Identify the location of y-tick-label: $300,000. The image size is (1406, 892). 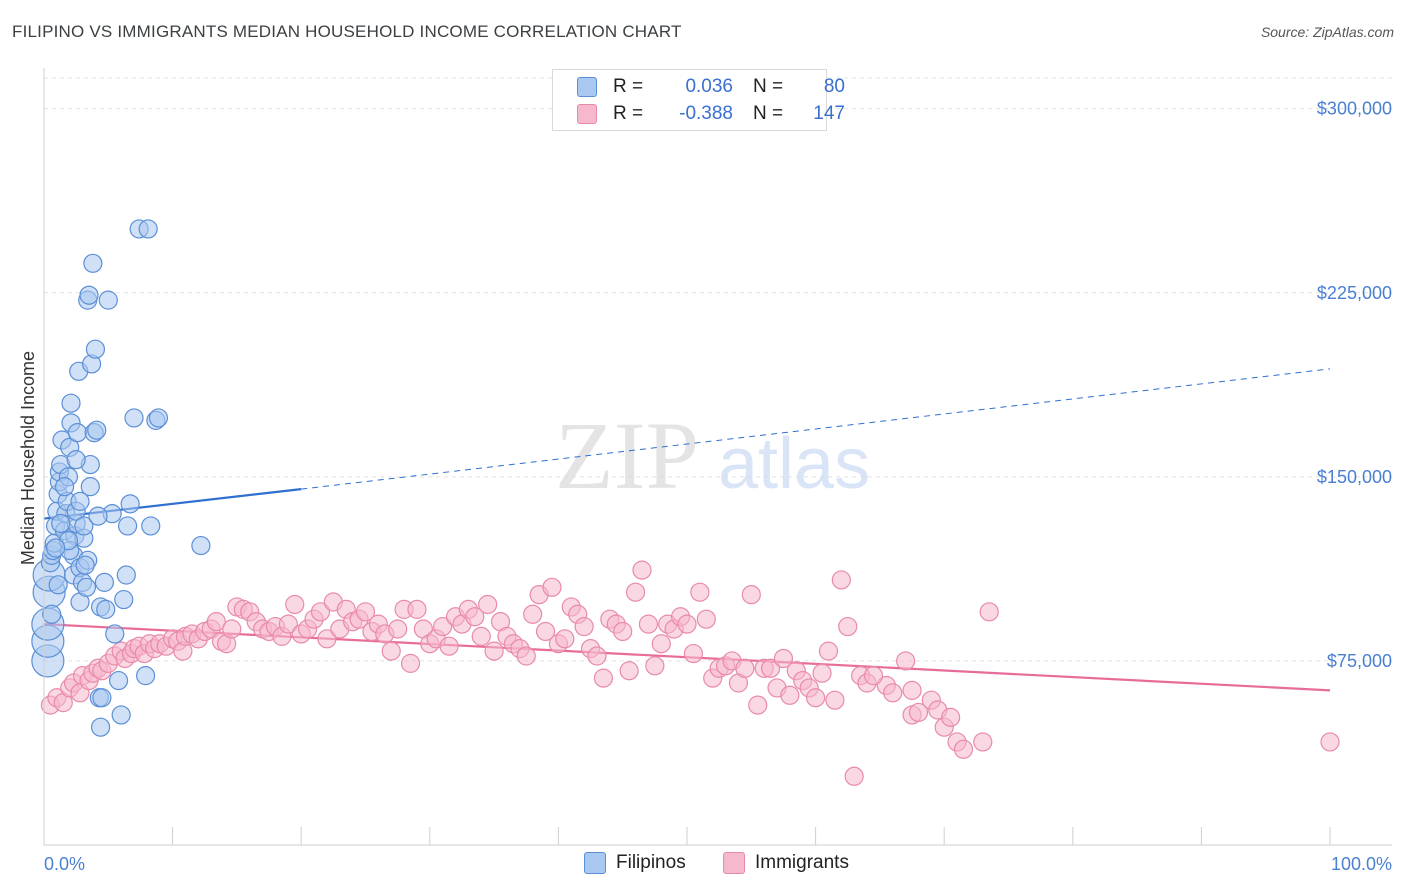
(1354, 109).